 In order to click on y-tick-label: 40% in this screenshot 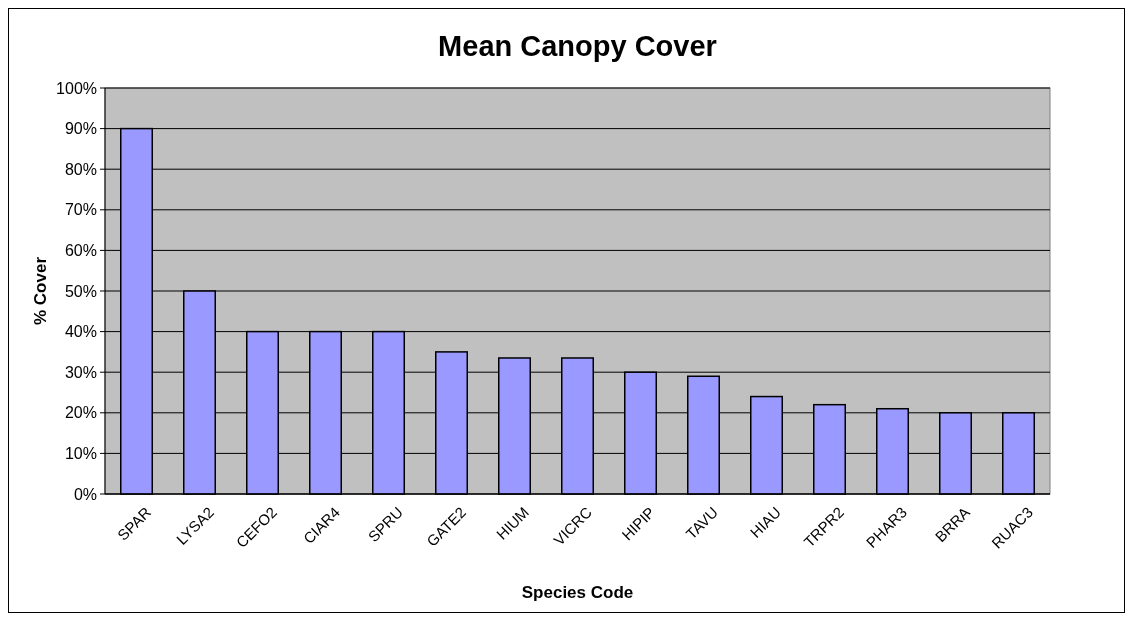, I will do `click(80, 332)`.